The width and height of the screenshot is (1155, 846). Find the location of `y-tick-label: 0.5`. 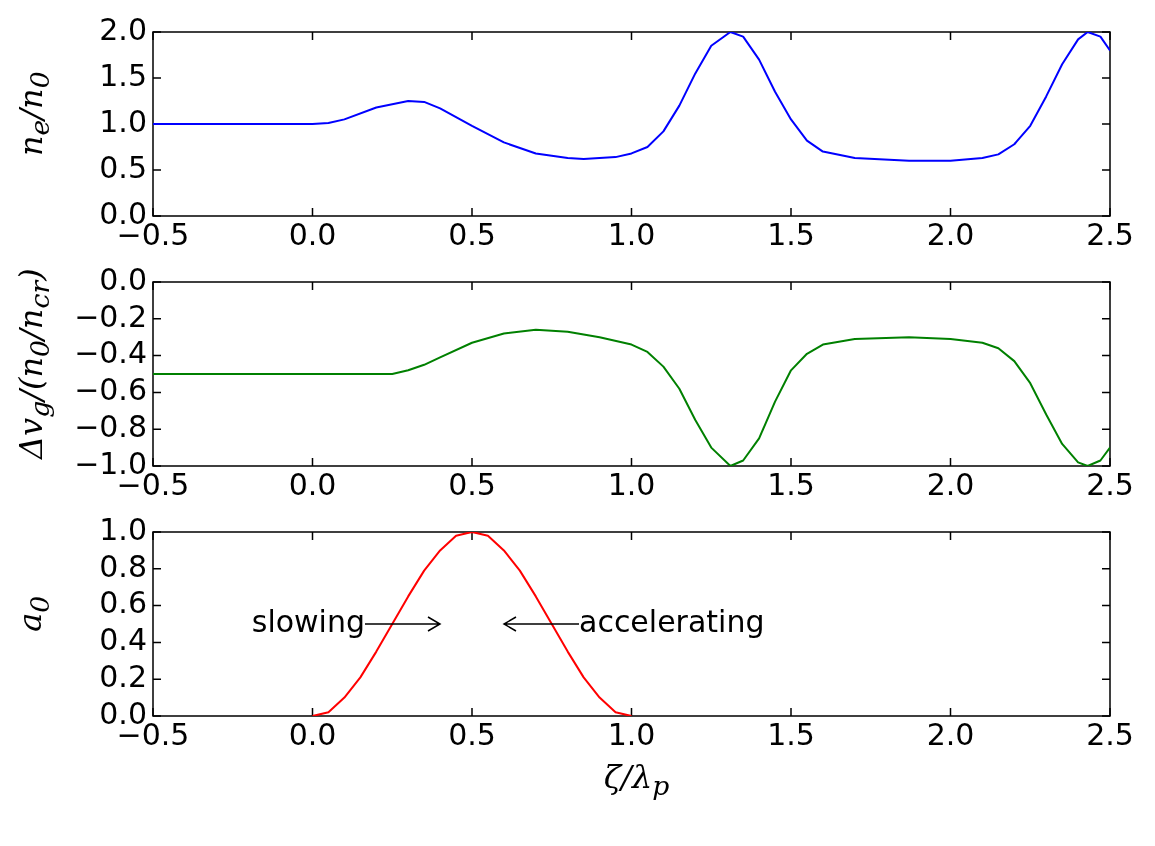

y-tick-label: 0.5 is located at coordinates (123, 167).